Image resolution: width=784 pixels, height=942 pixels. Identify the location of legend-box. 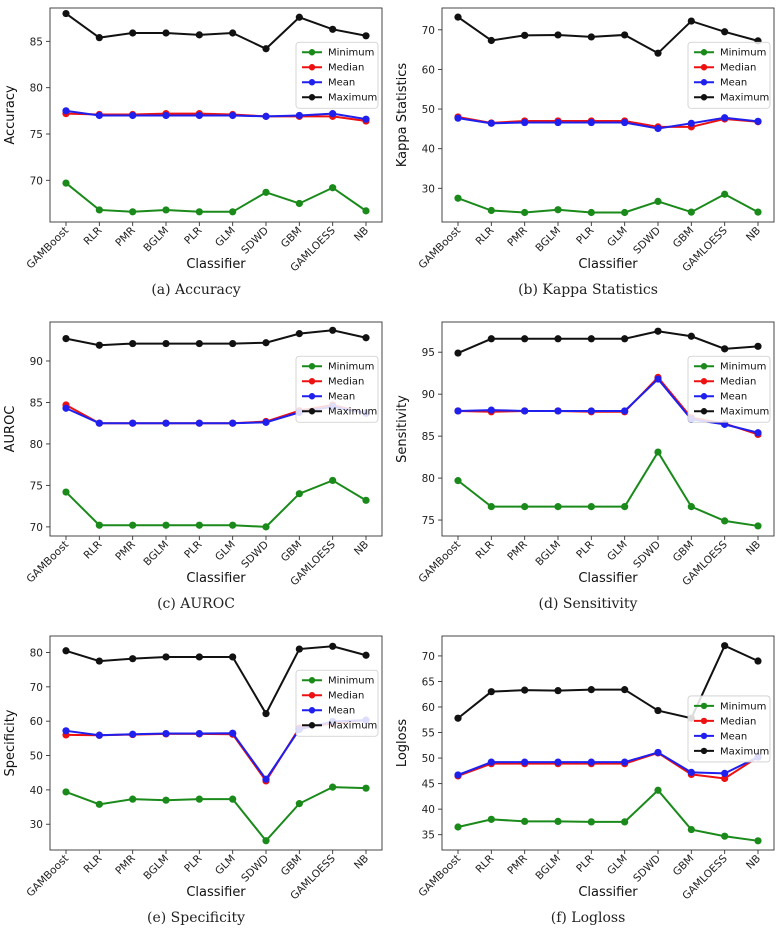
(337, 389).